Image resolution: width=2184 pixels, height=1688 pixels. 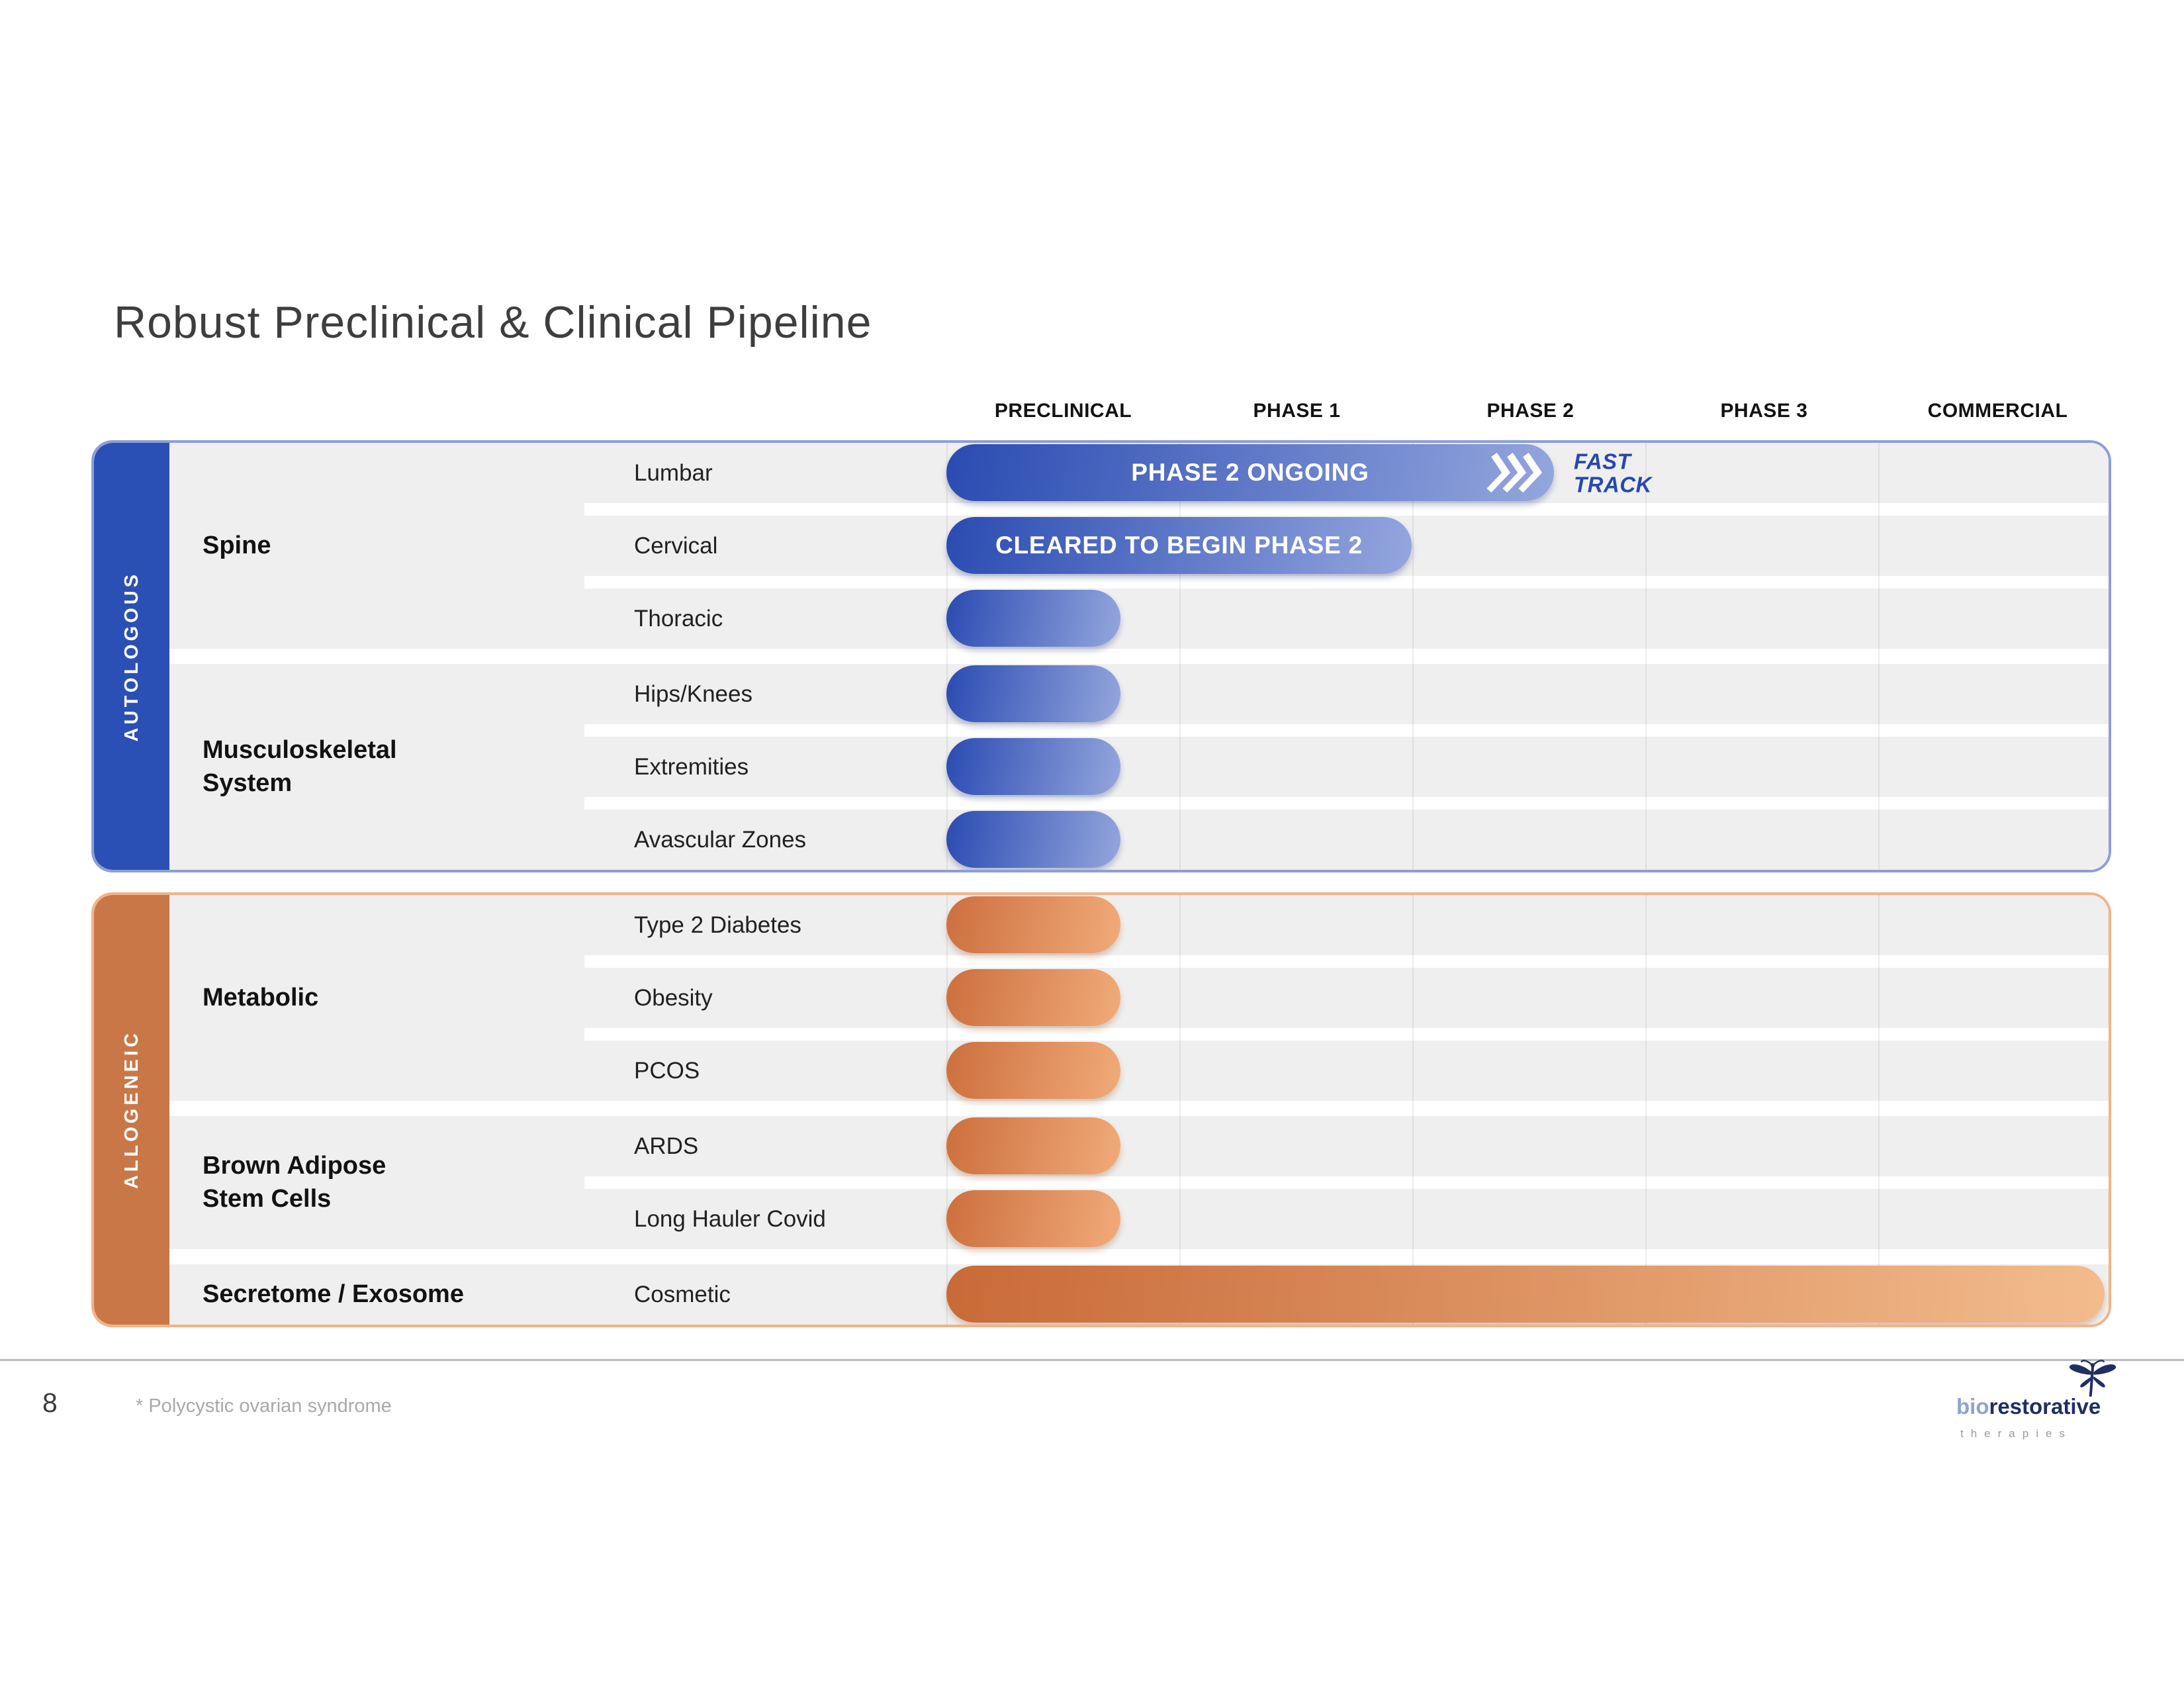 I want to click on page-title: Robust Preclinical & Clinical Pipeline, so click(x=493, y=322).